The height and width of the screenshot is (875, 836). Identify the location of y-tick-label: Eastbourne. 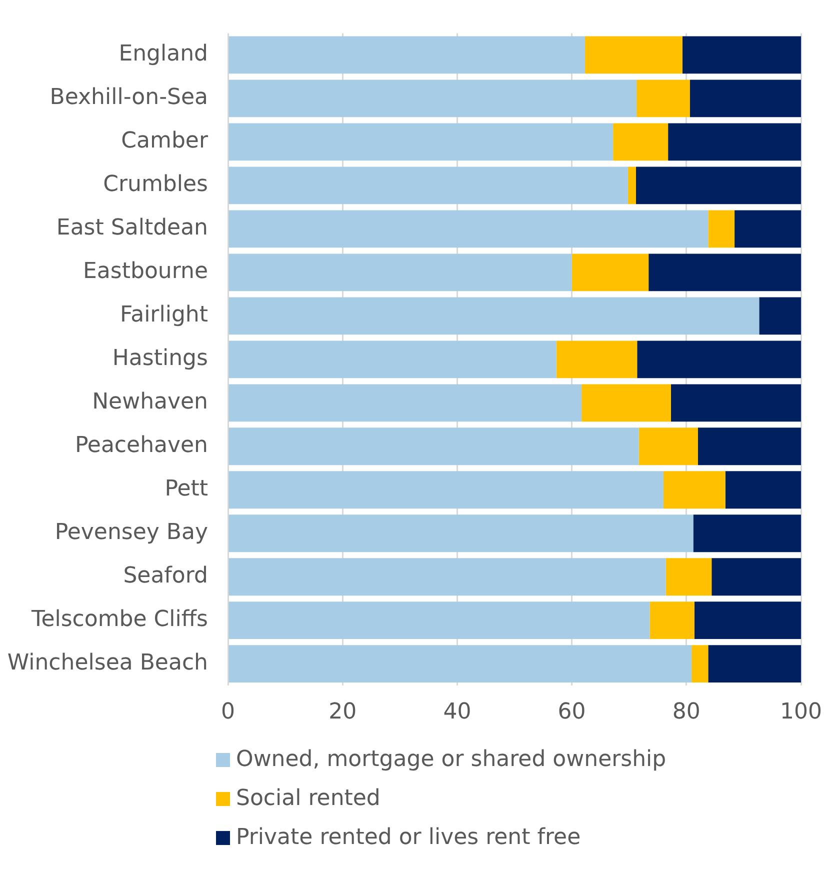
(145, 271).